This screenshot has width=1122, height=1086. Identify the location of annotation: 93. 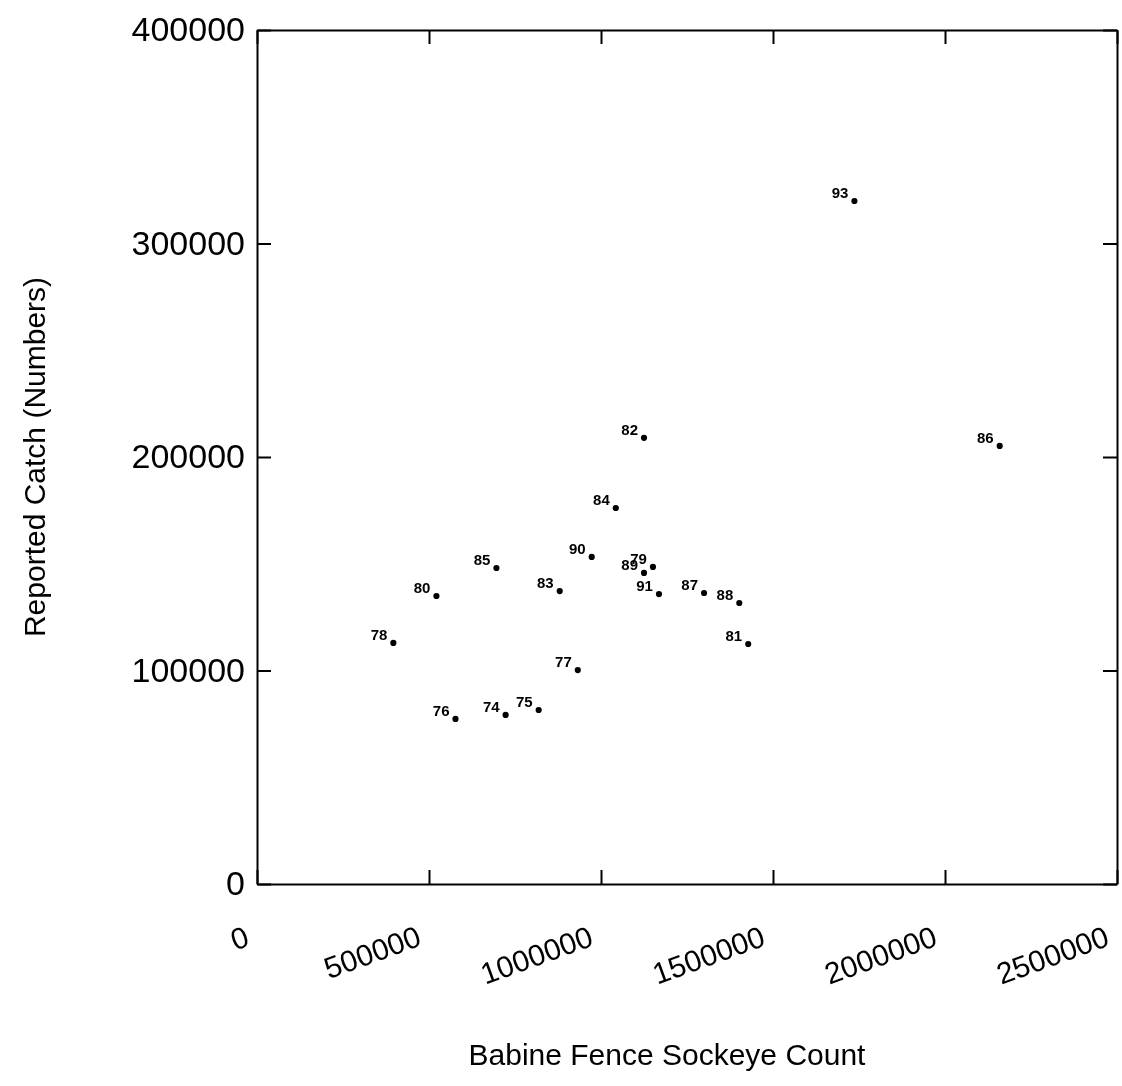
(840, 193).